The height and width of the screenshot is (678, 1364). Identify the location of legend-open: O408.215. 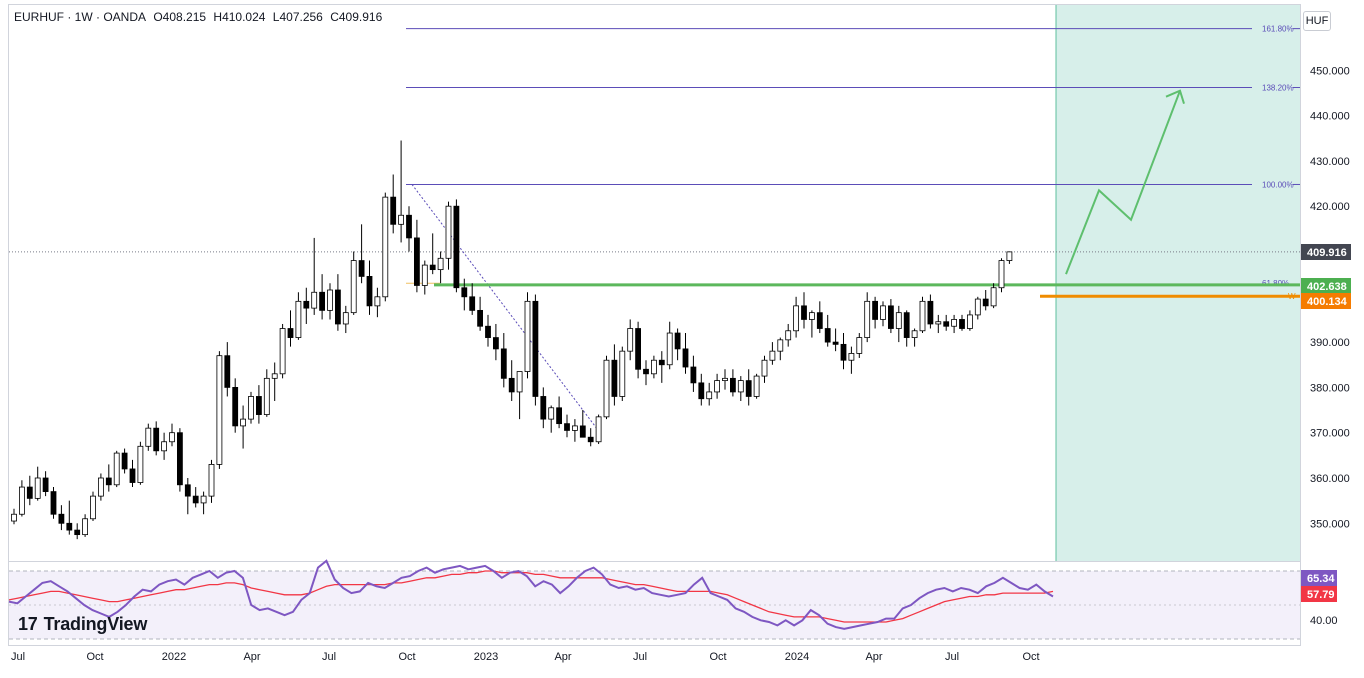
(180, 17).